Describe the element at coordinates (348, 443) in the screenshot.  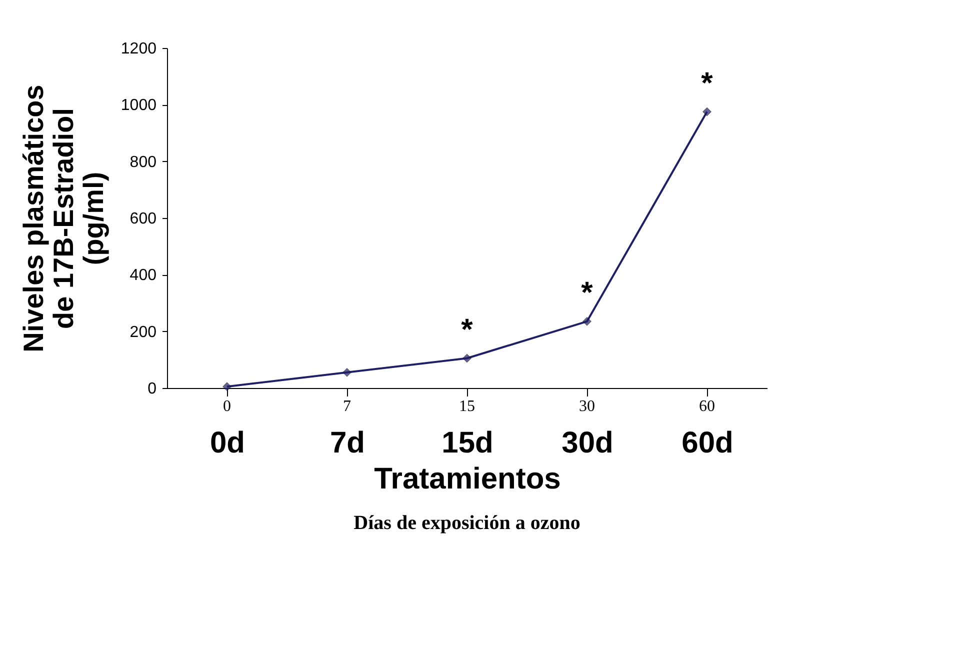
I see `x-tick-label: 7d` at that location.